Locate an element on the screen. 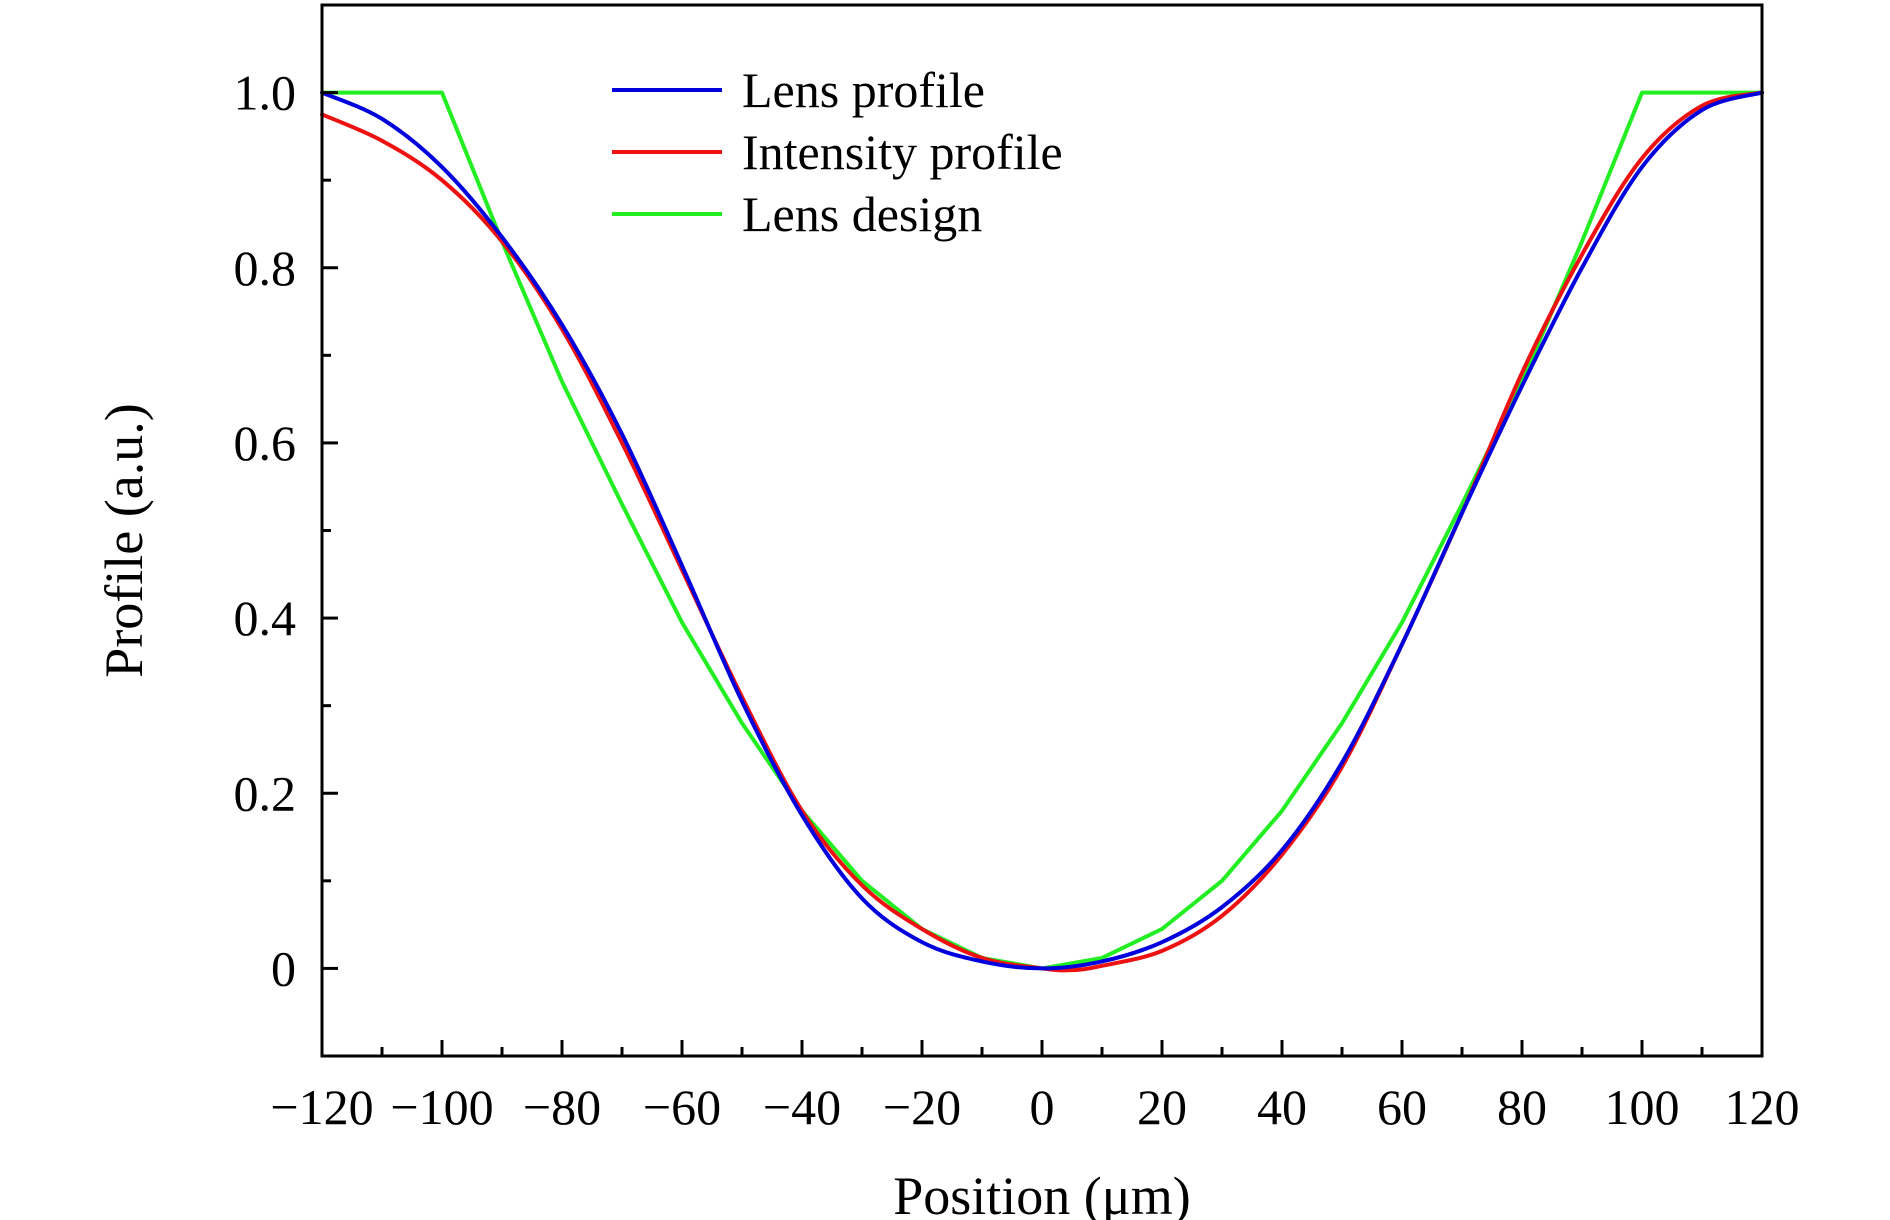 Image resolution: width=1890 pixels, height=1220 pixels. legend-label: Intensity profile is located at coordinates (902, 152).